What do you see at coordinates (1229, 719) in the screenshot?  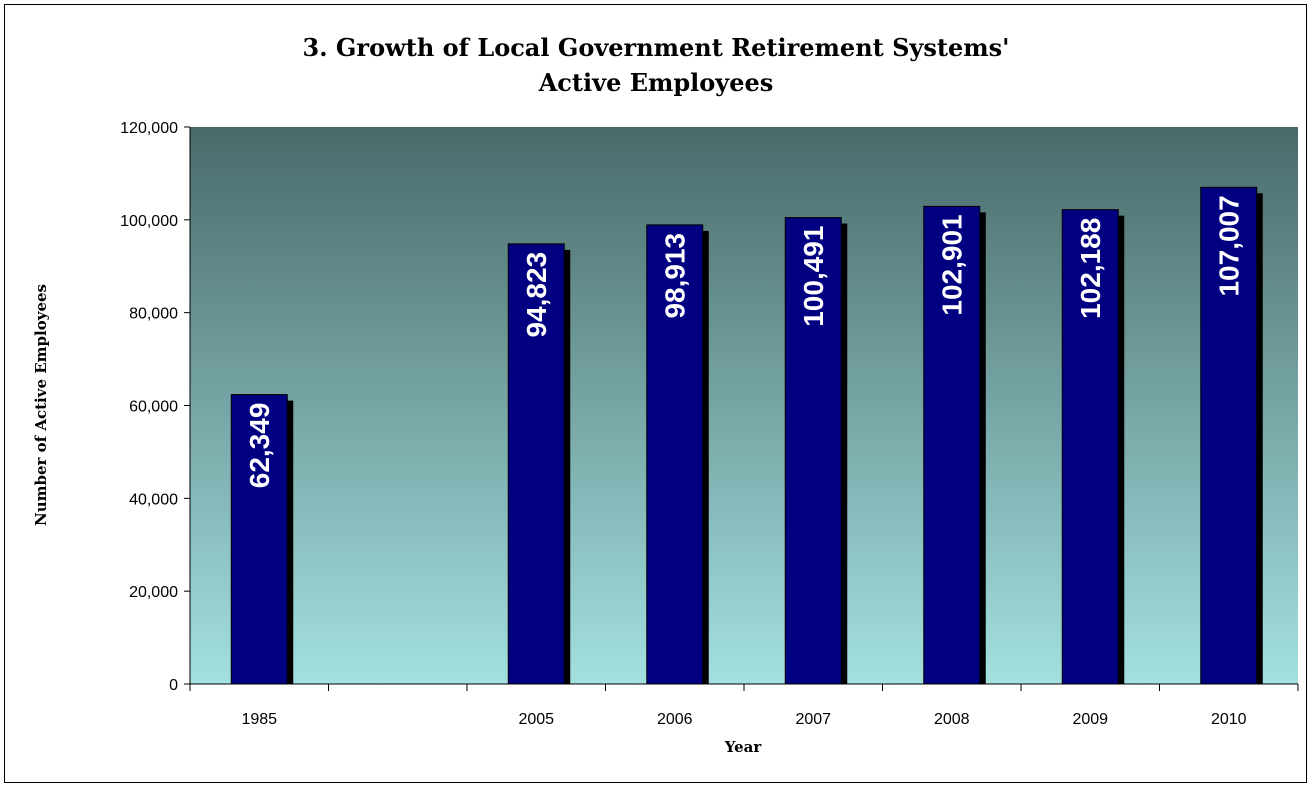 I see `x-tick-label: 2010` at bounding box center [1229, 719].